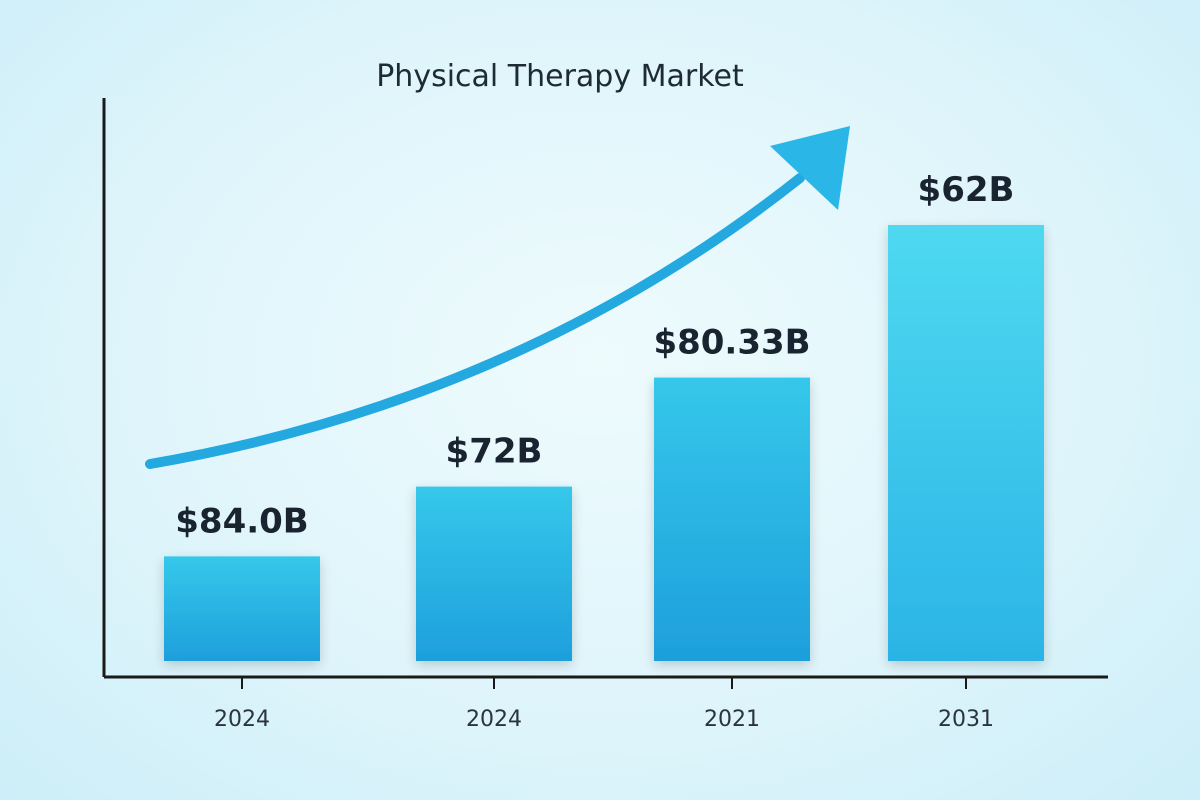 The image size is (1200, 800). I want to click on x-tick-label-4: 2031, so click(966, 719).